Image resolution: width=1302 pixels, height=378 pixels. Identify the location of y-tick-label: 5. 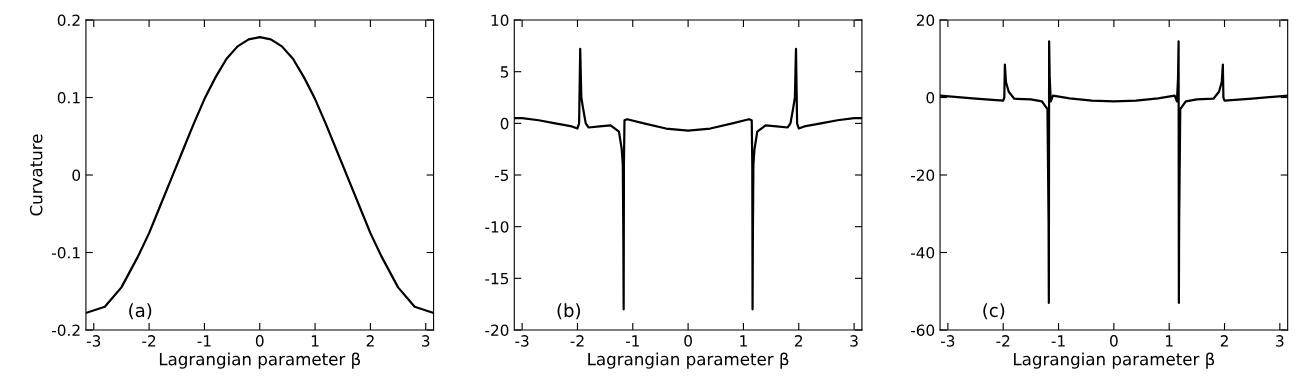
(504, 72).